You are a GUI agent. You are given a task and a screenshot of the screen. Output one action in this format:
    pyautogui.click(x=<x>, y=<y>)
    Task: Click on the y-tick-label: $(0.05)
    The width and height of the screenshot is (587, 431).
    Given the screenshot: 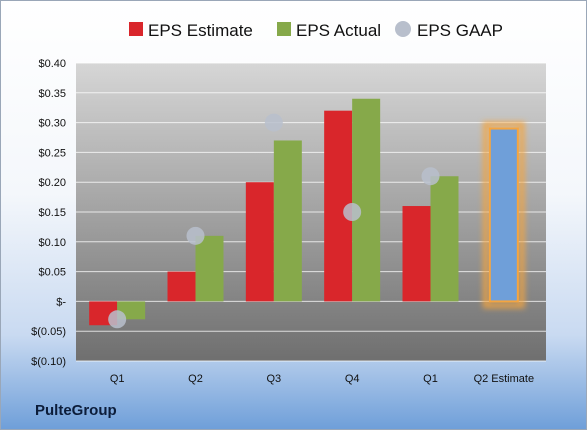 What is the action you would take?
    pyautogui.click(x=48, y=332)
    